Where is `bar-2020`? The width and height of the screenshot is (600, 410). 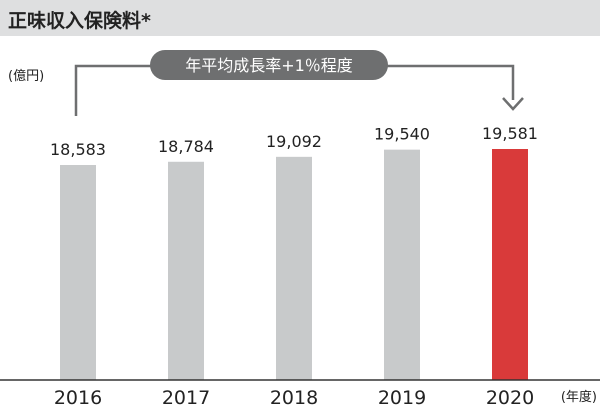 bar-2020 is located at coordinates (510, 264).